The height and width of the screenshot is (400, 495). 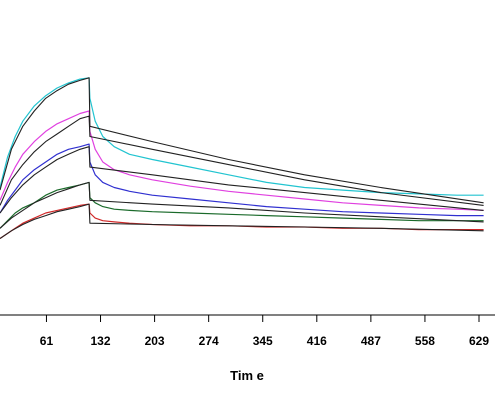 What do you see at coordinates (264, 331) in the screenshot?
I see `x-axis-ticks: 61 132 203 274 345 416 487 558 629` at bounding box center [264, 331].